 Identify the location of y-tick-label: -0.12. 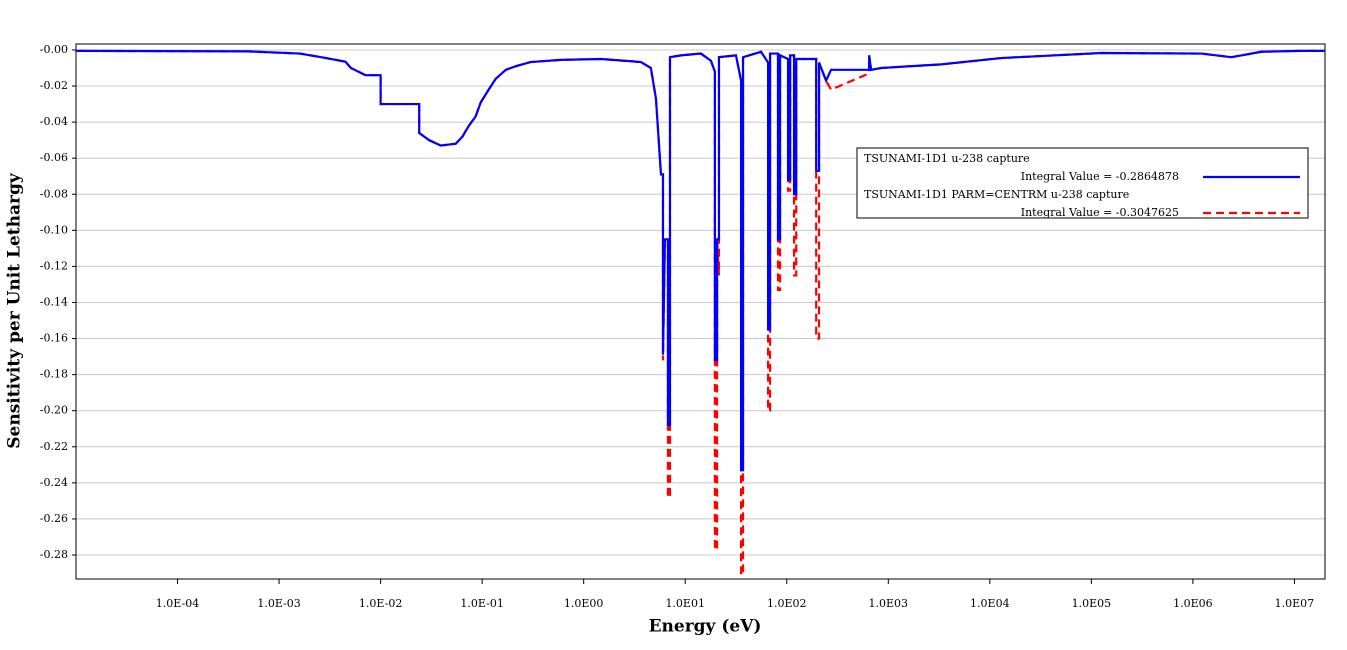
(54, 265).